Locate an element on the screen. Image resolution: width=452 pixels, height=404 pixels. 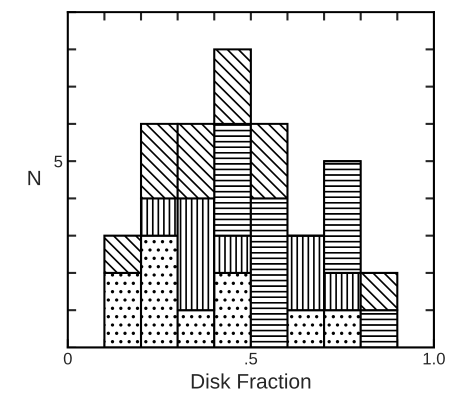
x-tick-label: 1.0 is located at coordinates (434, 358).